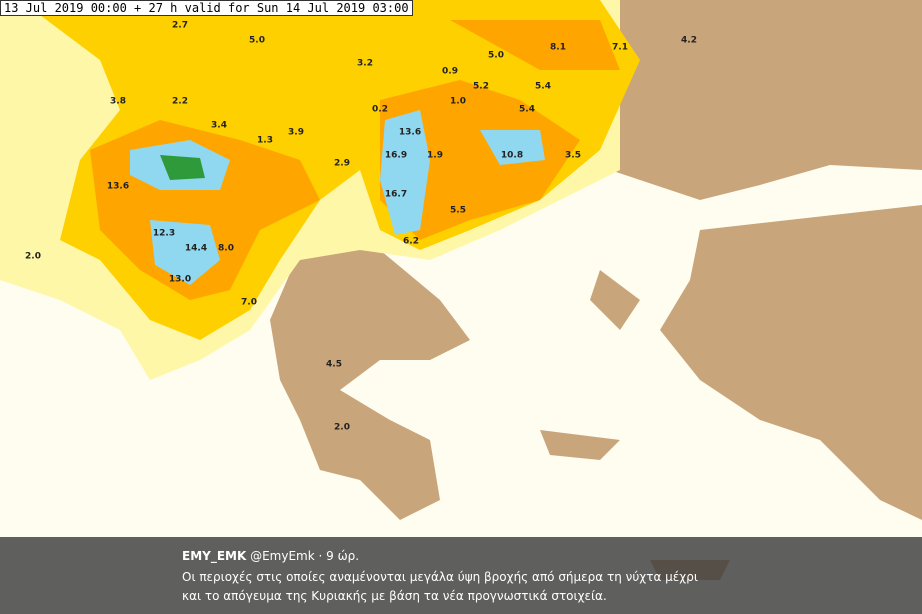 The width and height of the screenshot is (922, 614). What do you see at coordinates (380, 110) in the screenshot?
I see `rain-label: 0.2` at bounding box center [380, 110].